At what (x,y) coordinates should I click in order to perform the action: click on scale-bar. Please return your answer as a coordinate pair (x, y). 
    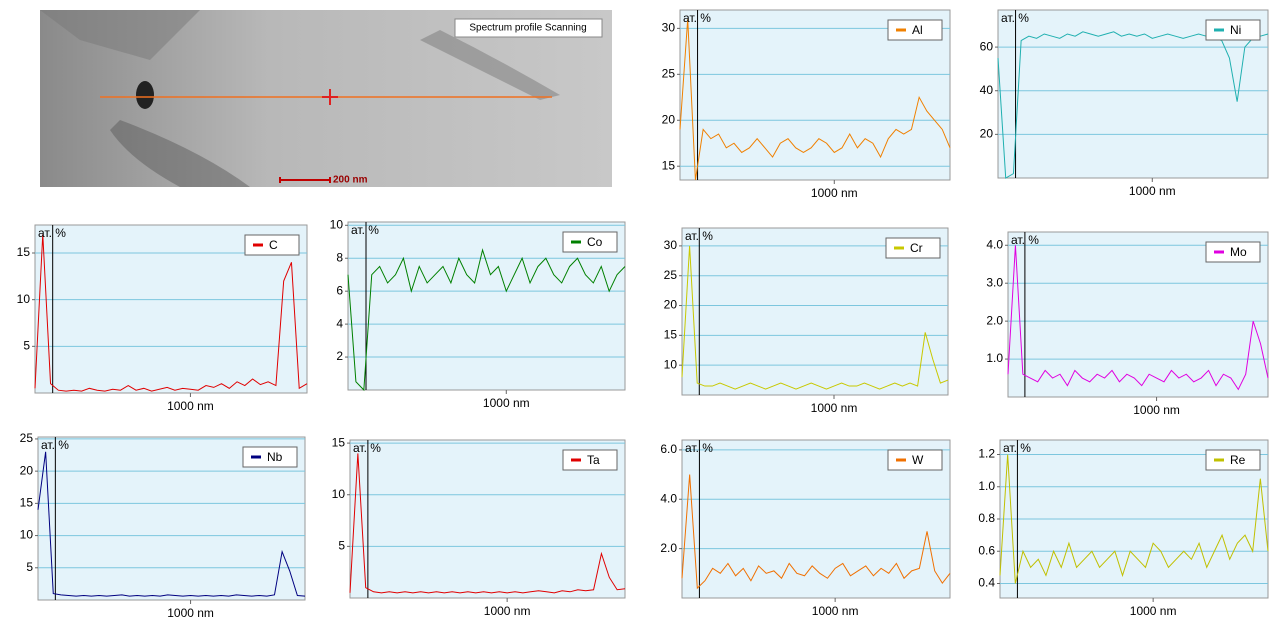
    Looking at the image, I should click on (305, 180).